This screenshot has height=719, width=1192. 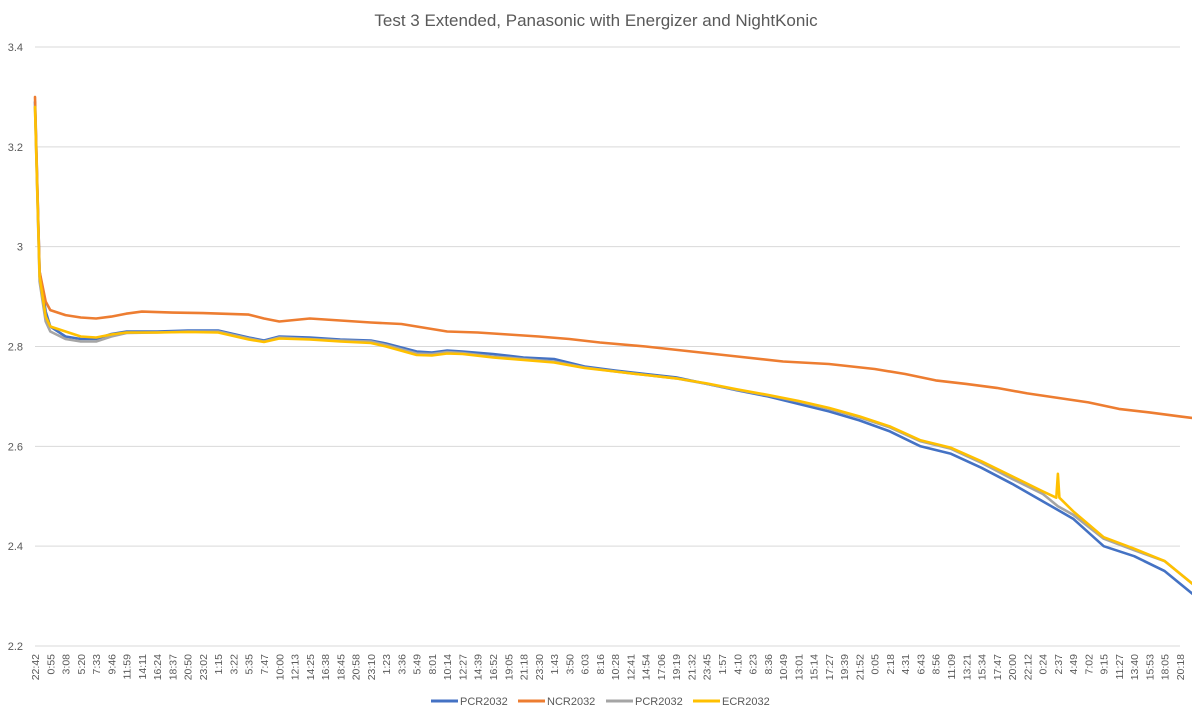 I want to click on x-tick-label: 11:09, so click(x=952, y=667).